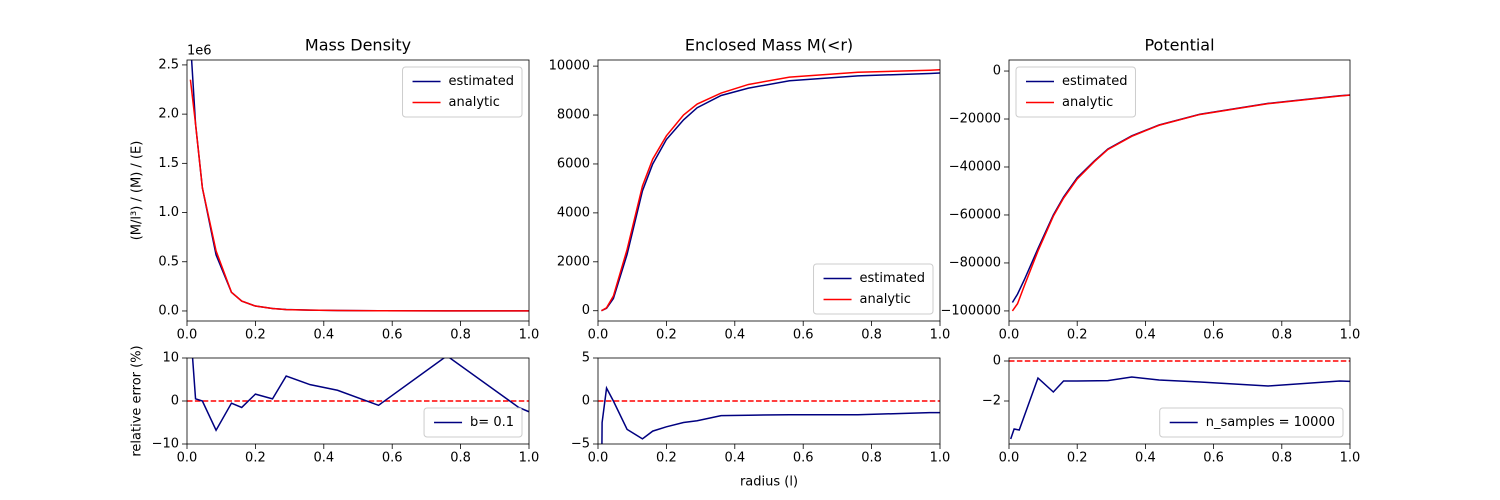 This screenshot has width=1500, height=500. I want to click on subplot-title: Mass Density, so click(358, 45).